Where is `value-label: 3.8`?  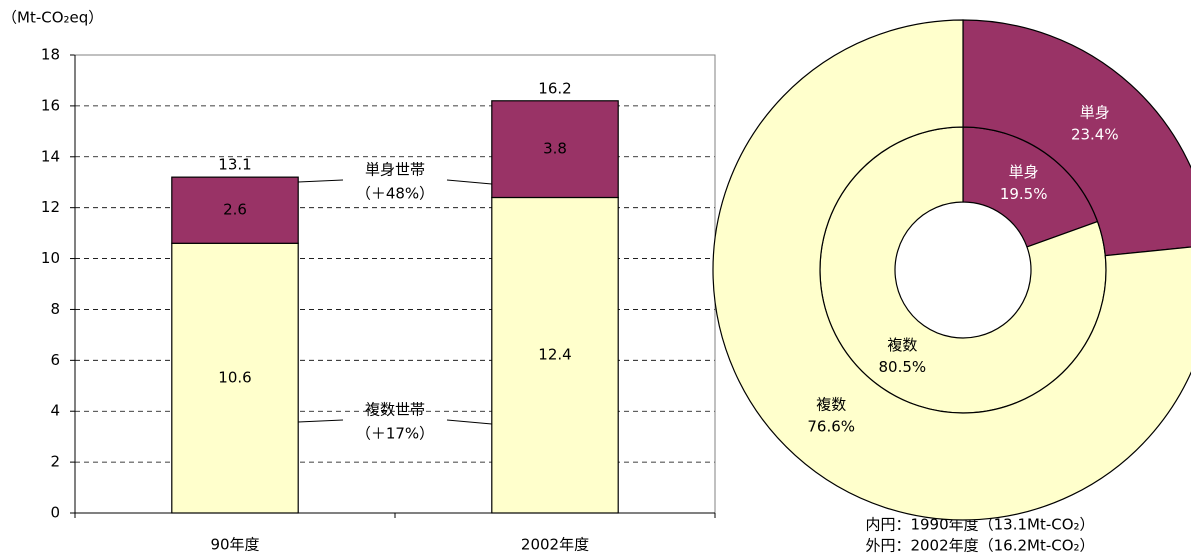 value-label: 3.8 is located at coordinates (555, 149).